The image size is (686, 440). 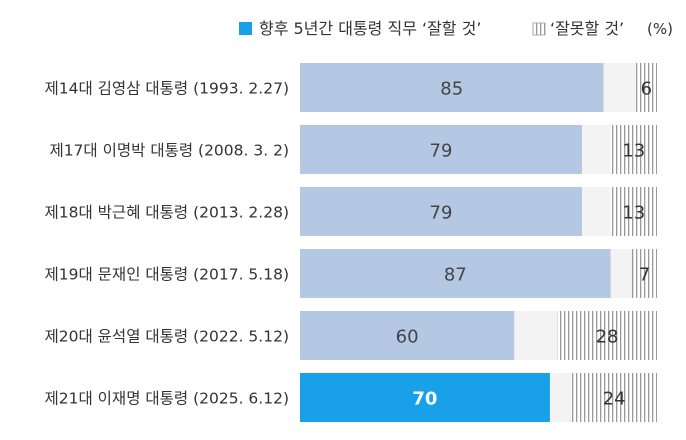 I want to click on bar-row: 제18대 박근혜 대통령 (2013. 2.28) 79 13, so click(x=351, y=211).